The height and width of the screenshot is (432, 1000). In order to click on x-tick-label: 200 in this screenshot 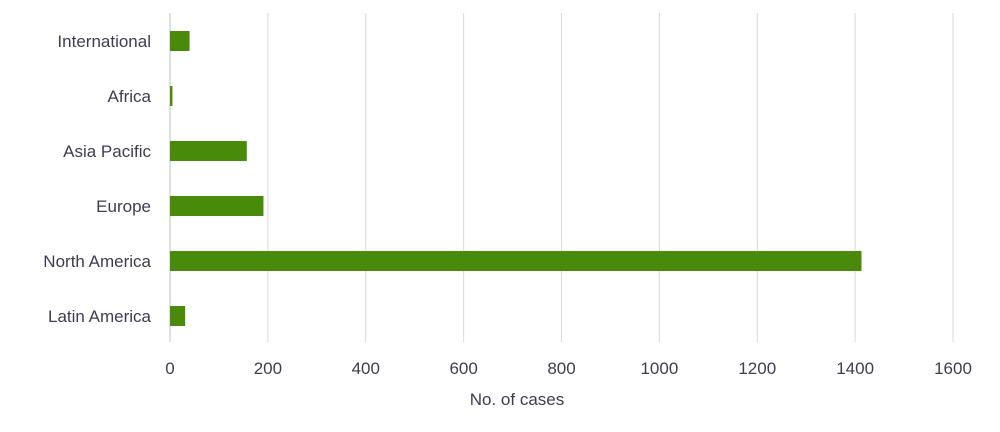, I will do `click(268, 368)`.